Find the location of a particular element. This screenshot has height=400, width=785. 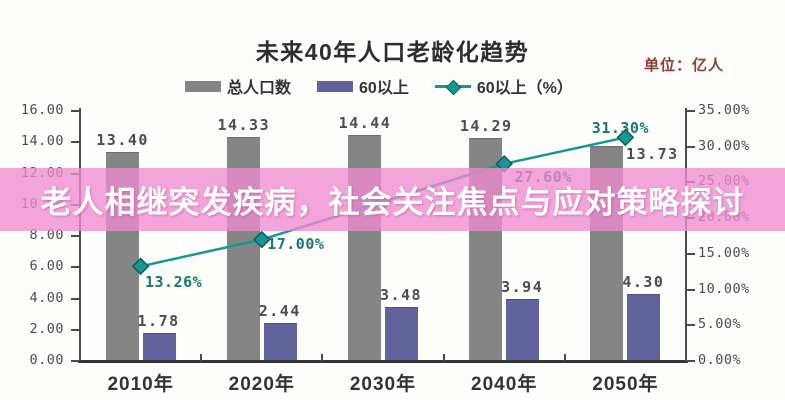

legend-line-marker-icon is located at coordinates (452, 87).